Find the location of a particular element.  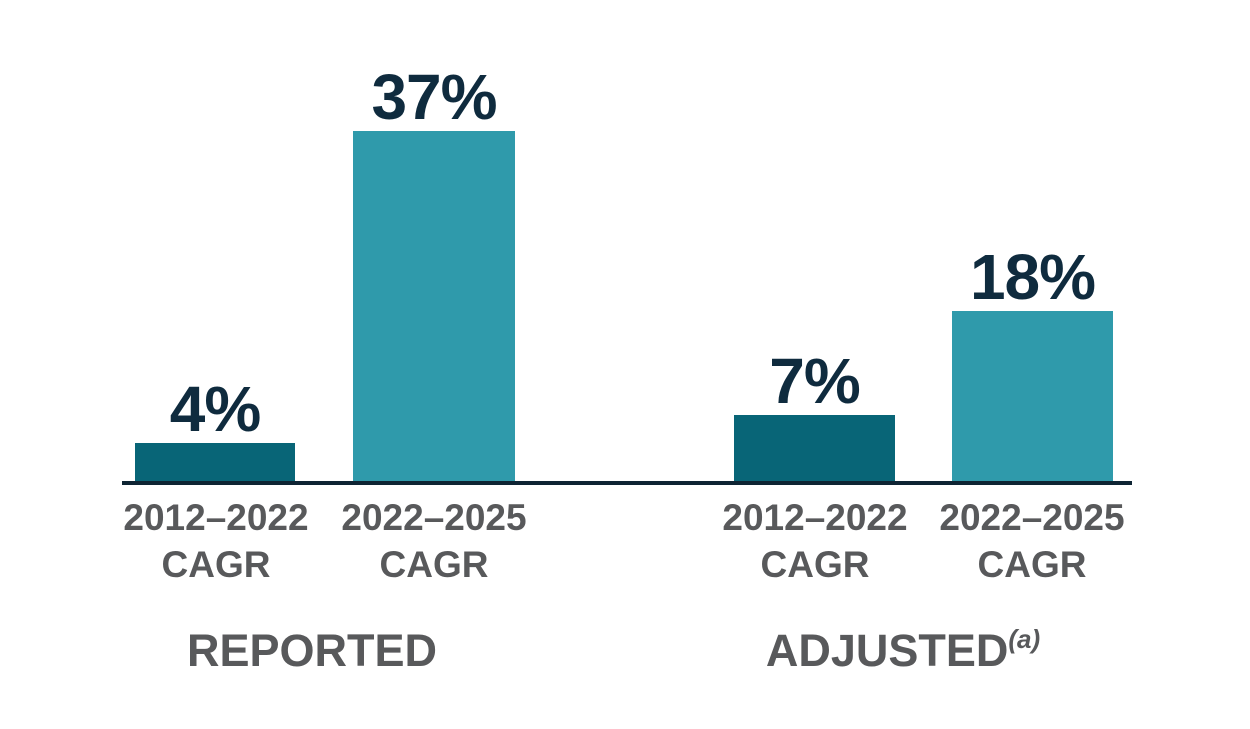

group-label-reported: REPORTED is located at coordinates (312, 649).